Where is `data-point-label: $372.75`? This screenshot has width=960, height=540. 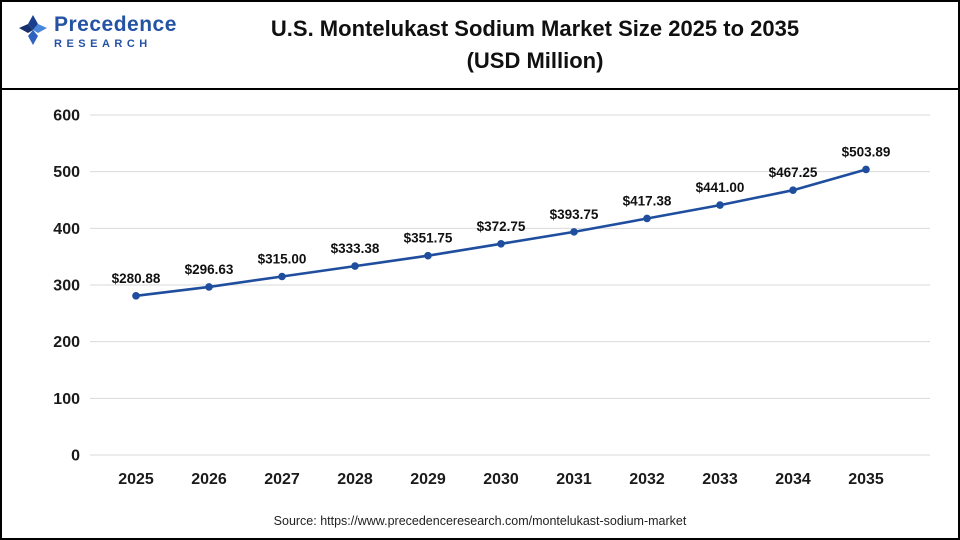 data-point-label: $372.75 is located at coordinates (501, 226).